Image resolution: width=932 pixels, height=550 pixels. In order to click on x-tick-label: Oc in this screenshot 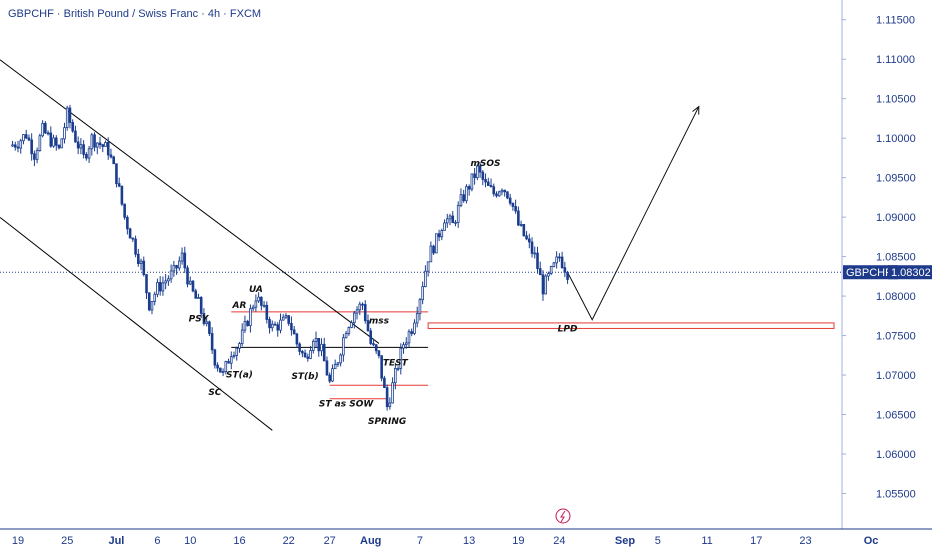, I will do `click(871, 541)`.